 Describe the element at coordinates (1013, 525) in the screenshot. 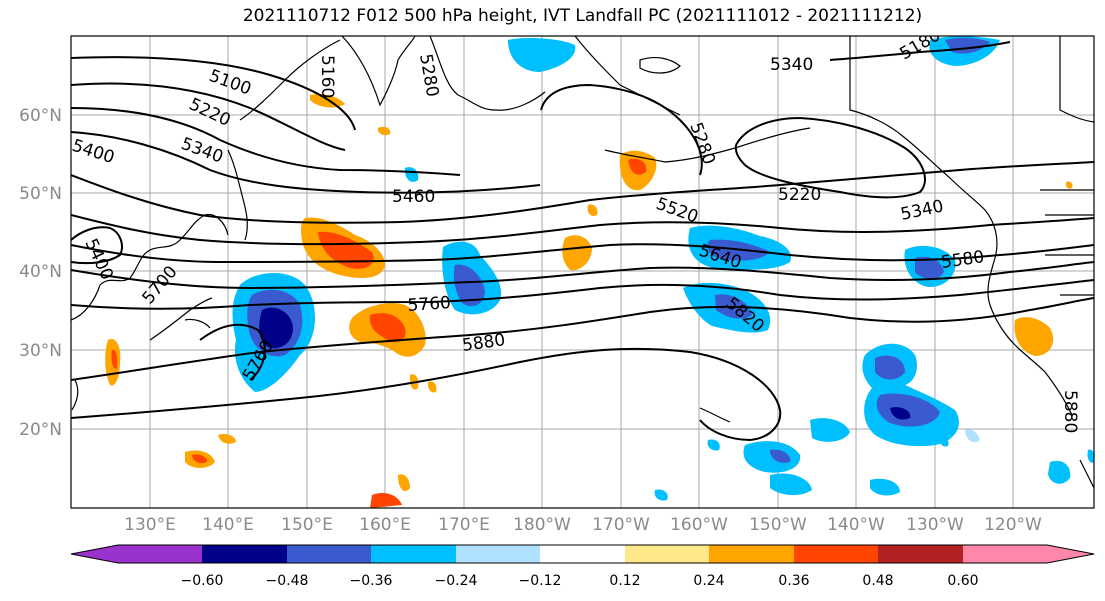

I see `lon-label: 120°W` at that location.